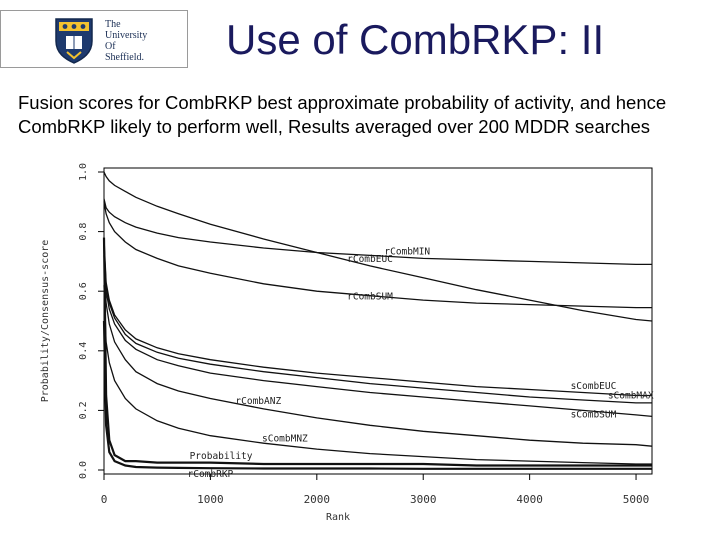 The height and width of the screenshot is (540, 720). Describe the element at coordinates (631, 396) in the screenshot. I see `series-label-scombmax: sCombMAX` at that location.